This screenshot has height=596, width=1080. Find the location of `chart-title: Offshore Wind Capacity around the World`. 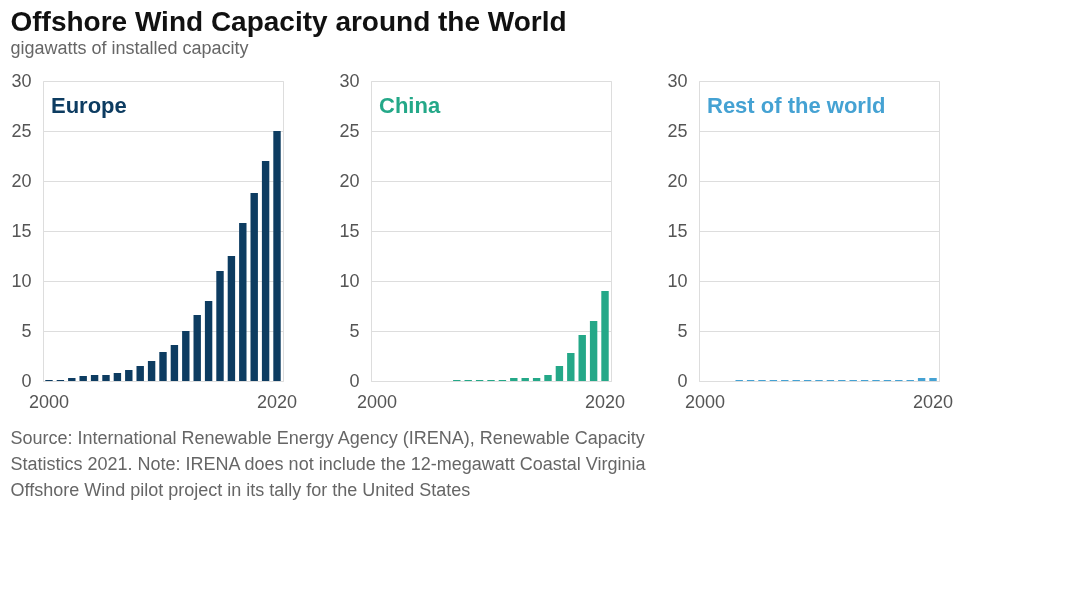

chart-title: Offshore Wind Capacity around the World is located at coordinates (288, 21).